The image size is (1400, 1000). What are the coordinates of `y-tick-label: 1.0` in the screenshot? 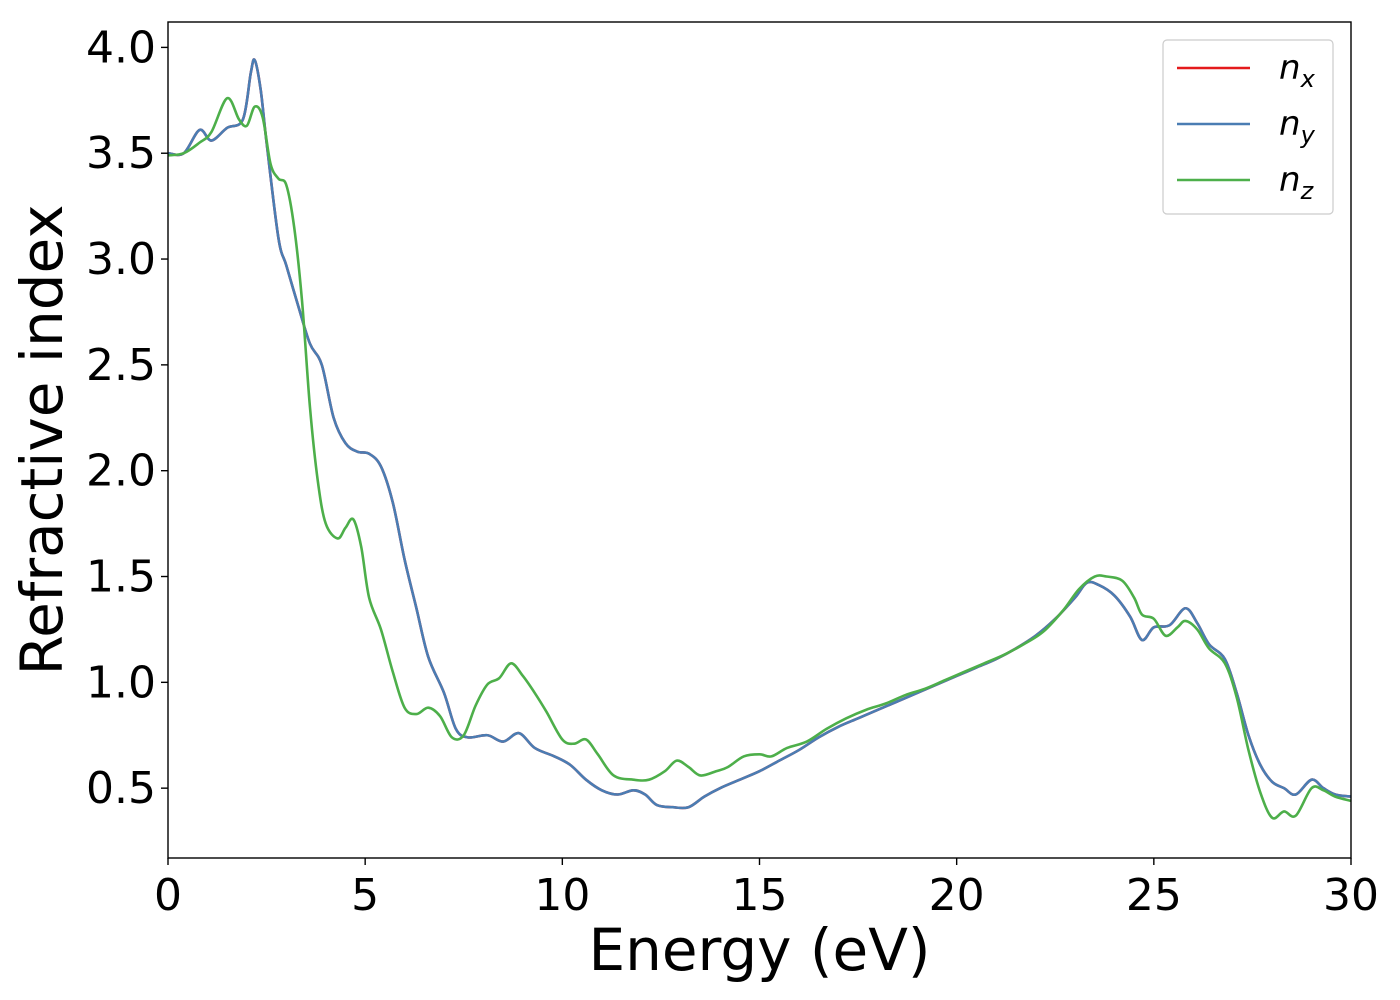 It's located at (121, 682).